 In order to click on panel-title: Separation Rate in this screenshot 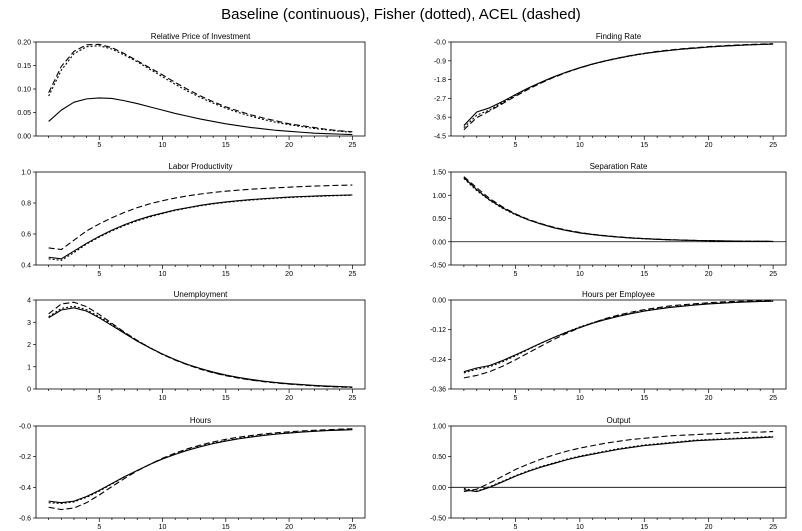, I will do `click(619, 166)`.